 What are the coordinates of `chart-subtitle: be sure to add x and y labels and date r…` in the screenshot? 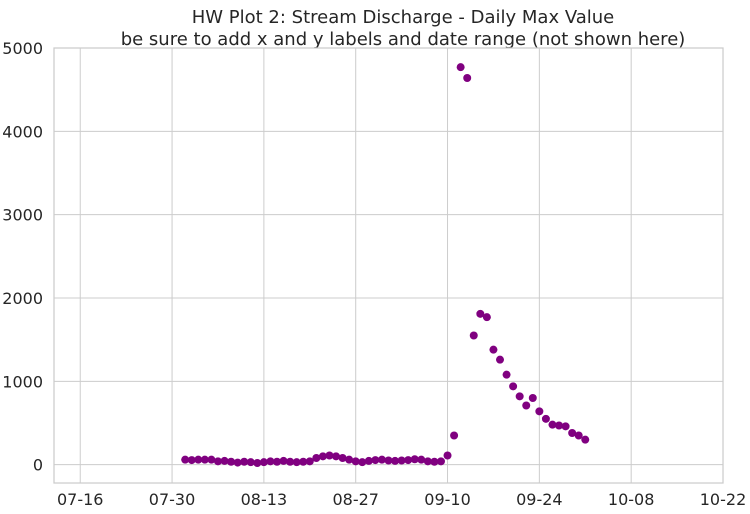 It's located at (403, 39).